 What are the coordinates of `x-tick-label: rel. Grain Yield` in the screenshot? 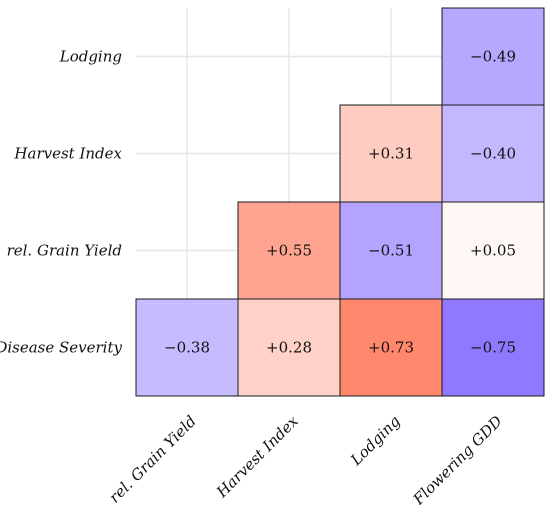 It's located at (152, 458).